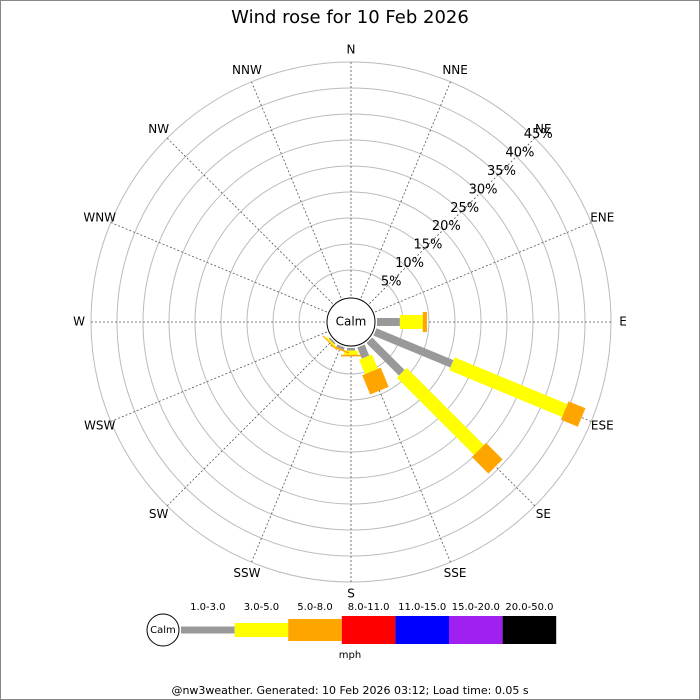  What do you see at coordinates (351, 50) in the screenshot?
I see `direction-label: N` at bounding box center [351, 50].